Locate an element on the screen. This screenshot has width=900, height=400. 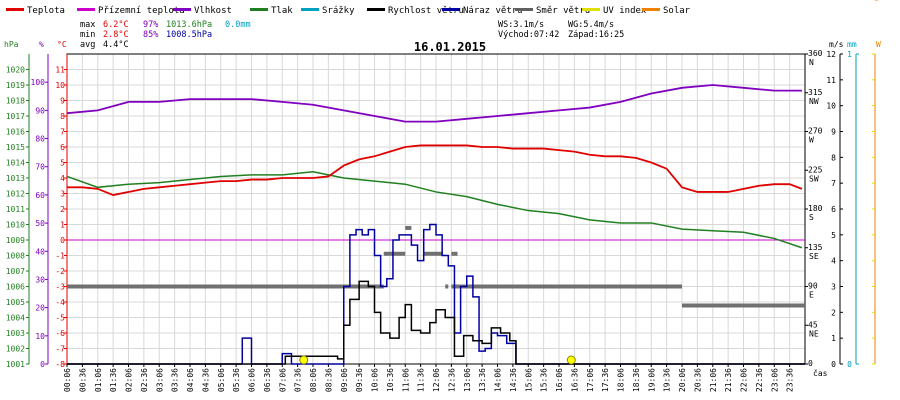
x-tick-label: 17:36 is located at coordinates (605, 380).